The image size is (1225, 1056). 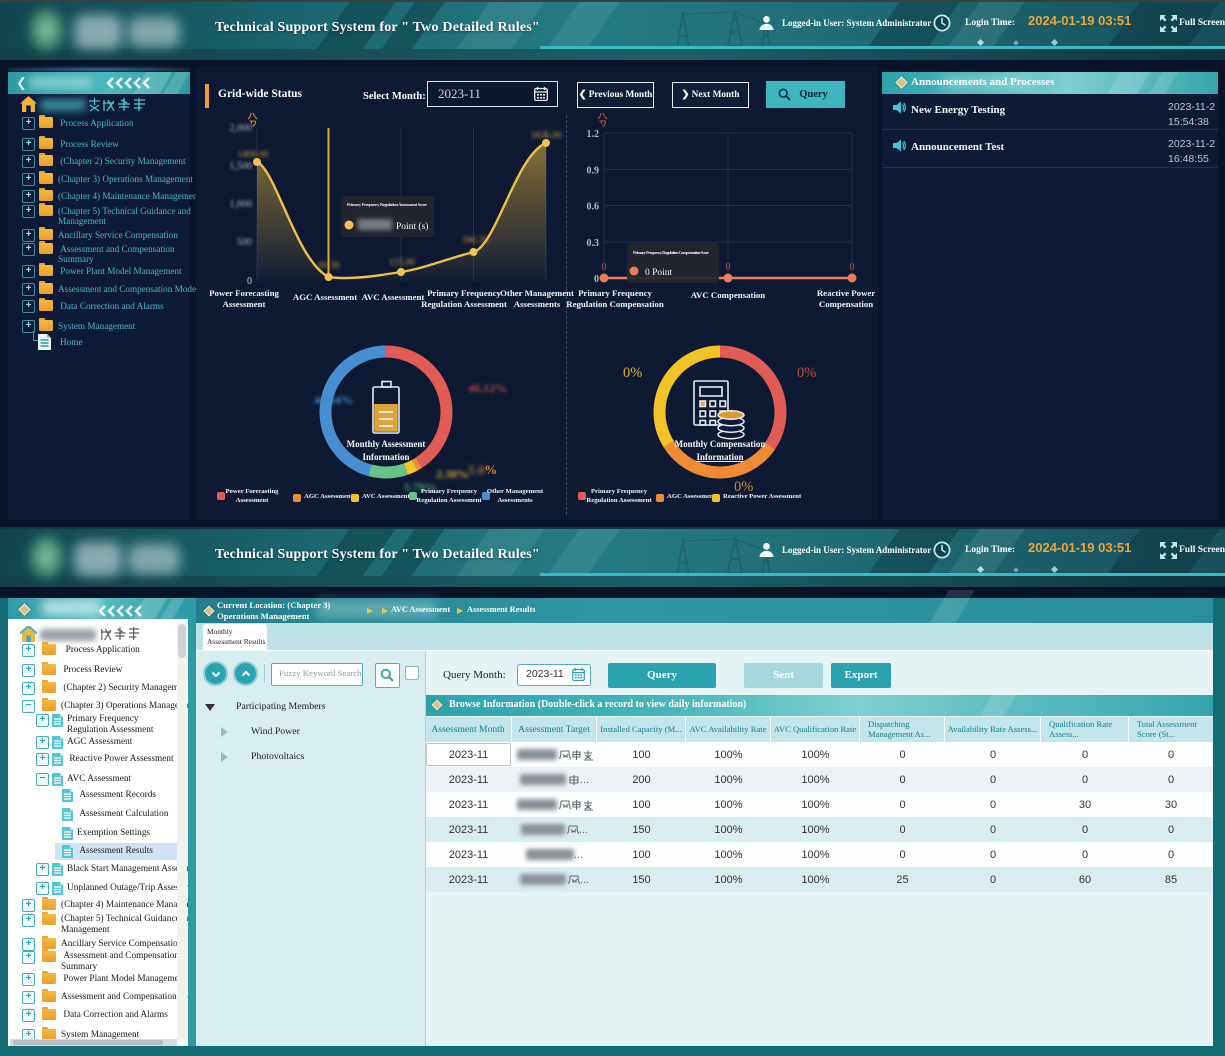 What do you see at coordinates (244, 242) in the screenshot?
I see `svg-text: 500` at bounding box center [244, 242].